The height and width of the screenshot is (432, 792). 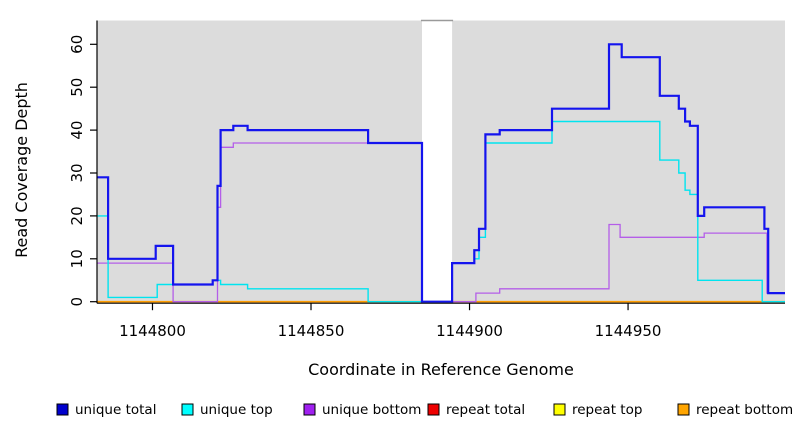 I want to click on legend-label-unique-total: unique total, so click(x=115, y=410).